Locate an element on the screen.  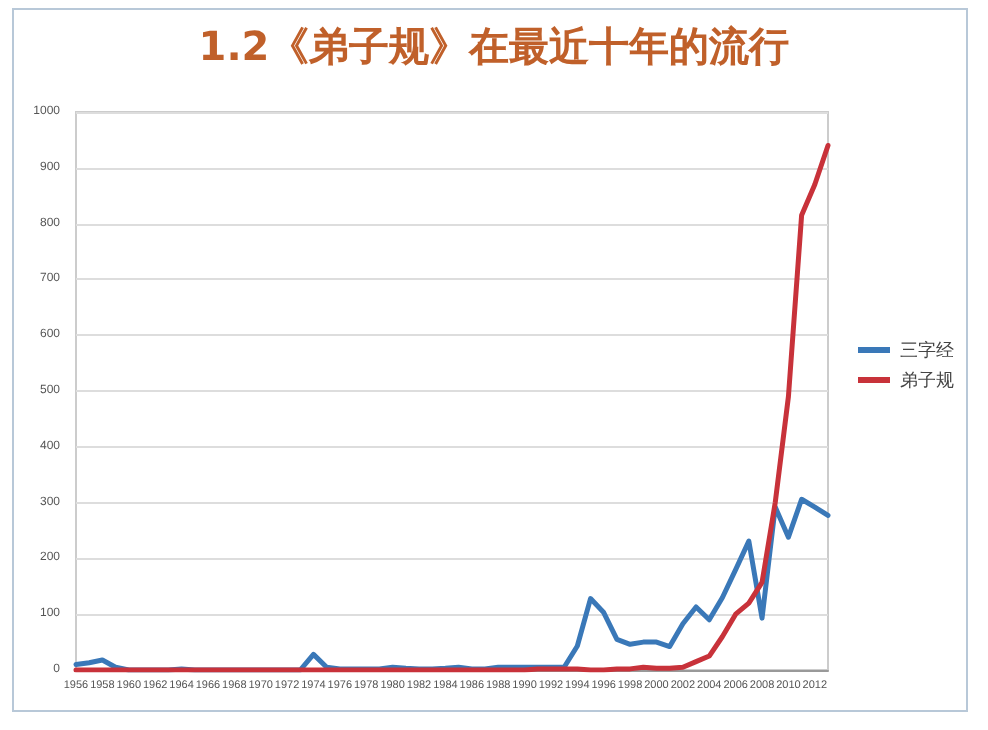
legend-label: 三字经 is located at coordinates (927, 350).